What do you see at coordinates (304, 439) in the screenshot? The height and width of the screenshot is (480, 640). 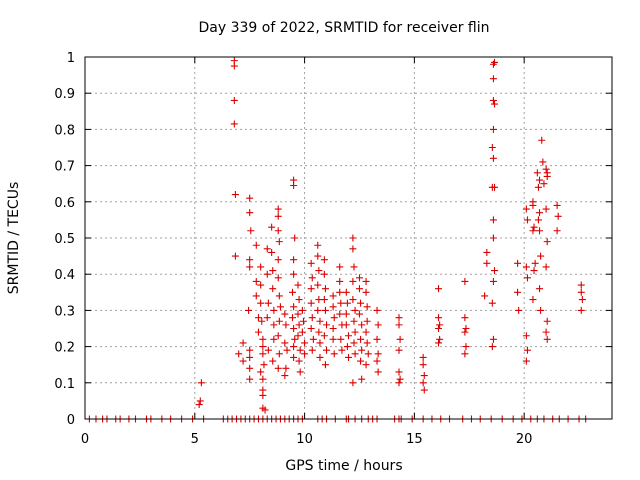 I see `x-tick-label: 10` at bounding box center [304, 439].